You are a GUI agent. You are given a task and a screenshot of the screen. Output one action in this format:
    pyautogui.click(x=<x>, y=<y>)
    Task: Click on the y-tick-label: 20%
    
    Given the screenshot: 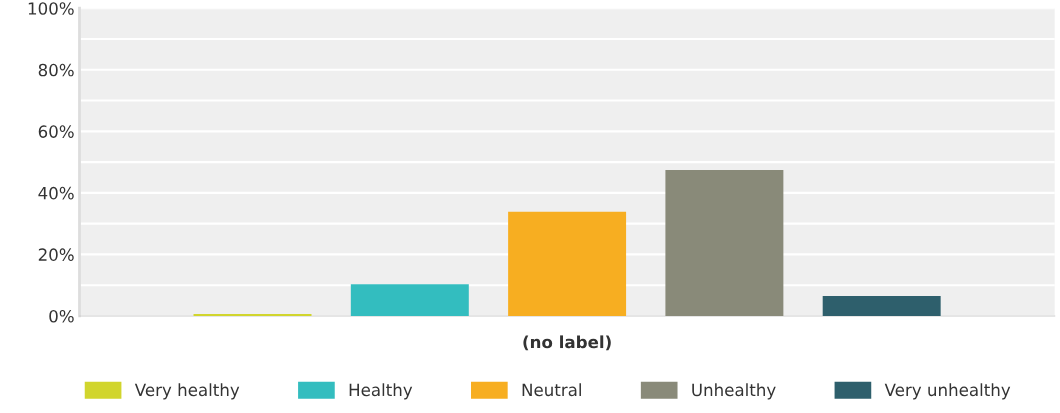 What is the action you would take?
    pyautogui.click(x=56, y=254)
    